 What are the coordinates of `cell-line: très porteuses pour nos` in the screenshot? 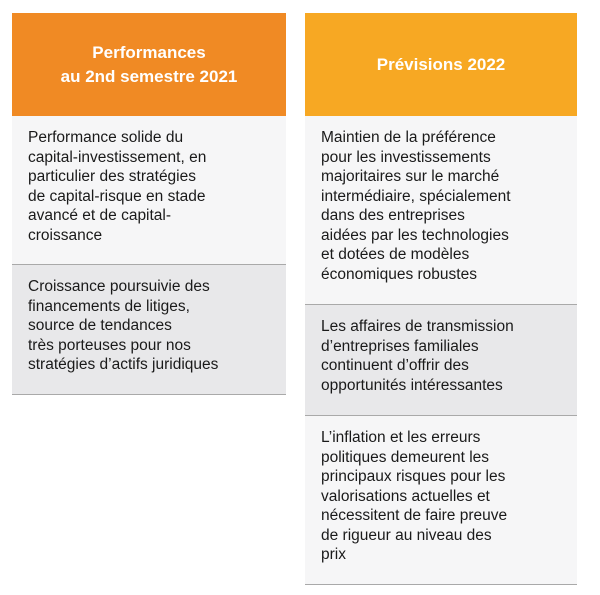 It's located at (109, 345).